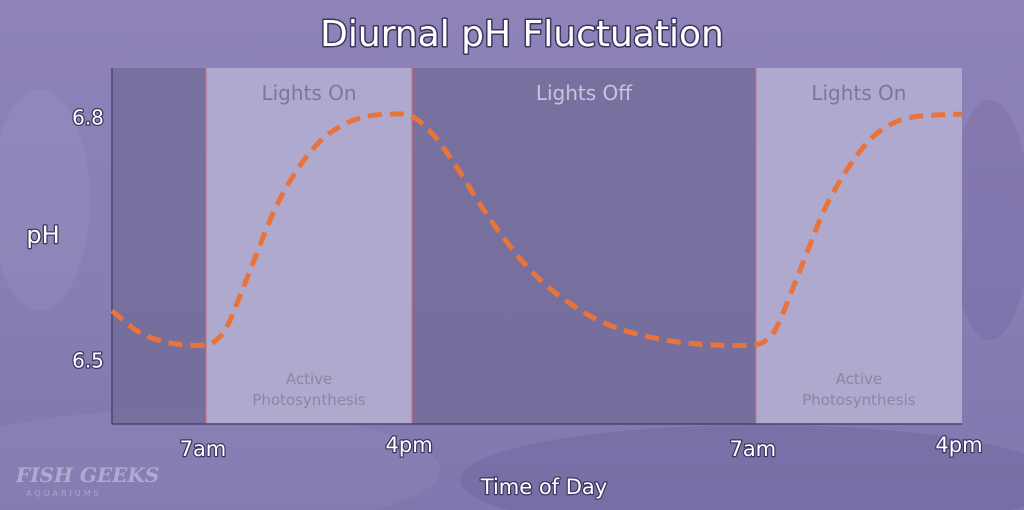 The width and height of the screenshot is (1024, 510). What do you see at coordinates (858, 93) in the screenshot?
I see `band-label-3: Lights On` at bounding box center [858, 93].